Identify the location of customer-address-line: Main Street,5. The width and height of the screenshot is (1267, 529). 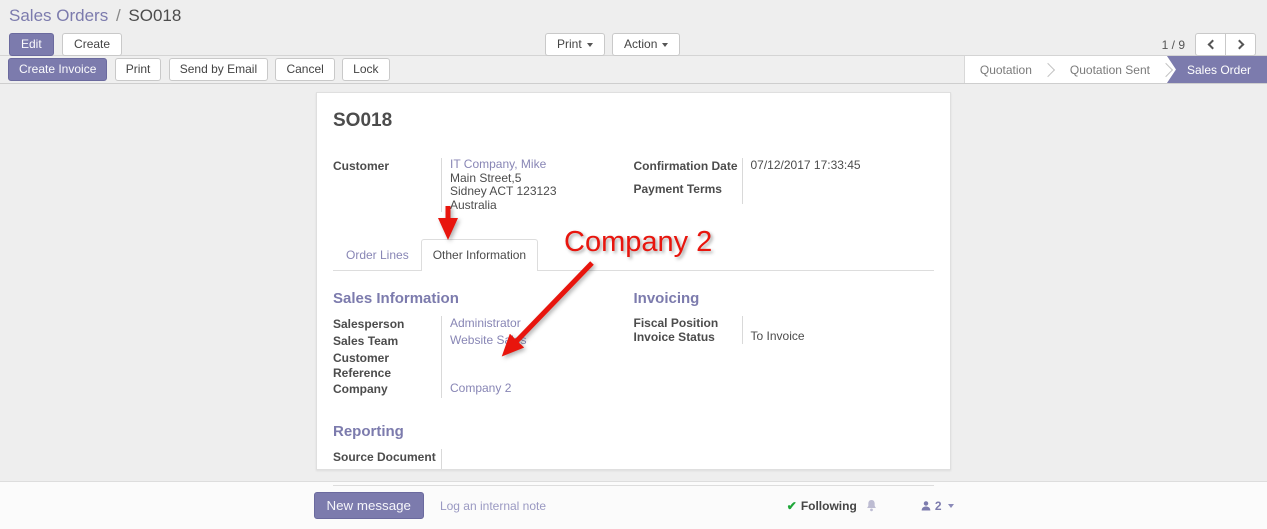
(486, 177).